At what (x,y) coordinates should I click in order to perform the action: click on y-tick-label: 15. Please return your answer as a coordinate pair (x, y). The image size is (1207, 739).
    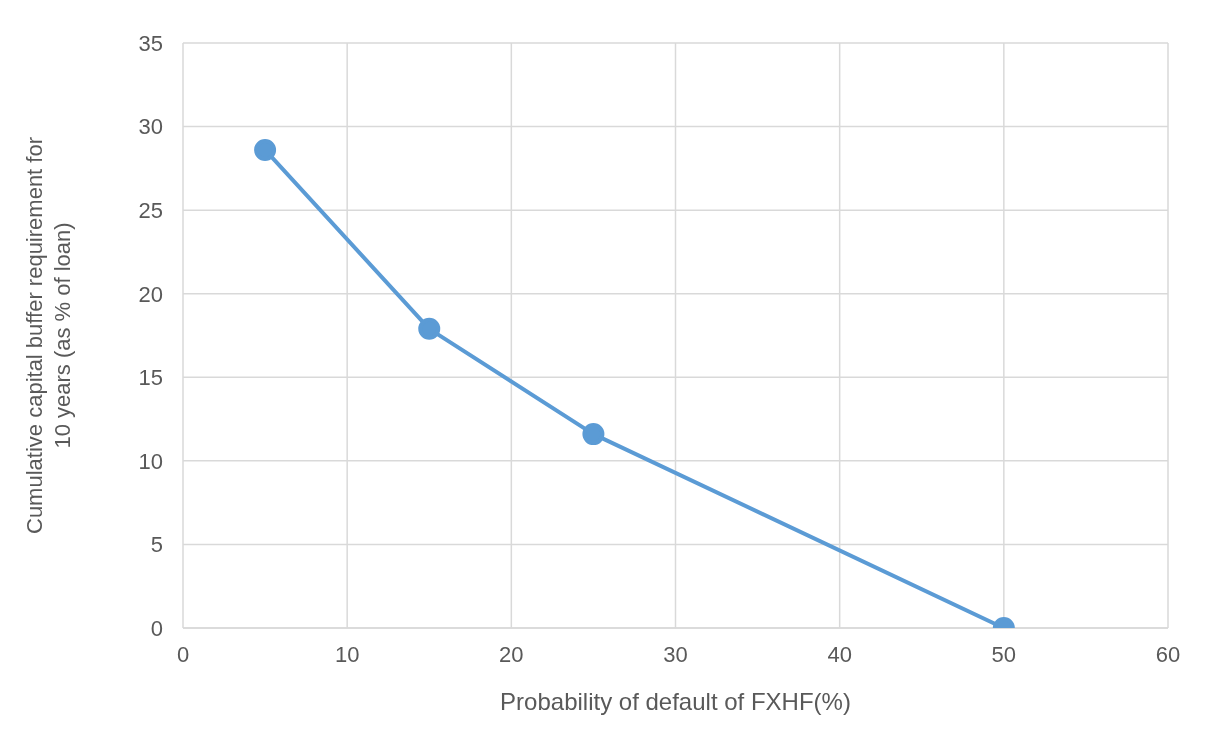
    Looking at the image, I should click on (150, 378).